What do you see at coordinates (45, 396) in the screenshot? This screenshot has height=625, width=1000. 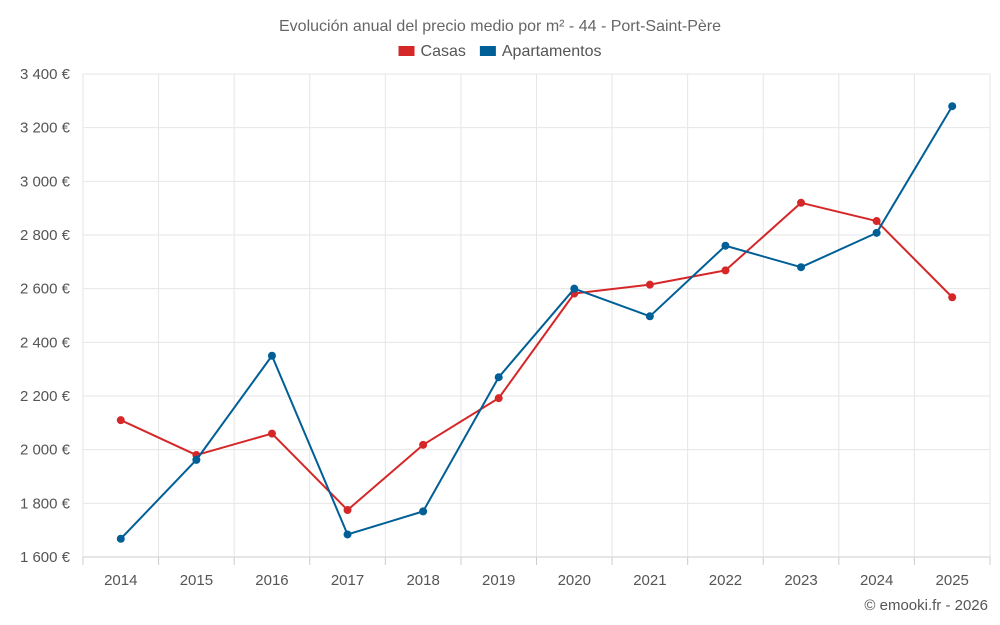 I see `y-tick-label: 2 200 €` at bounding box center [45, 396].